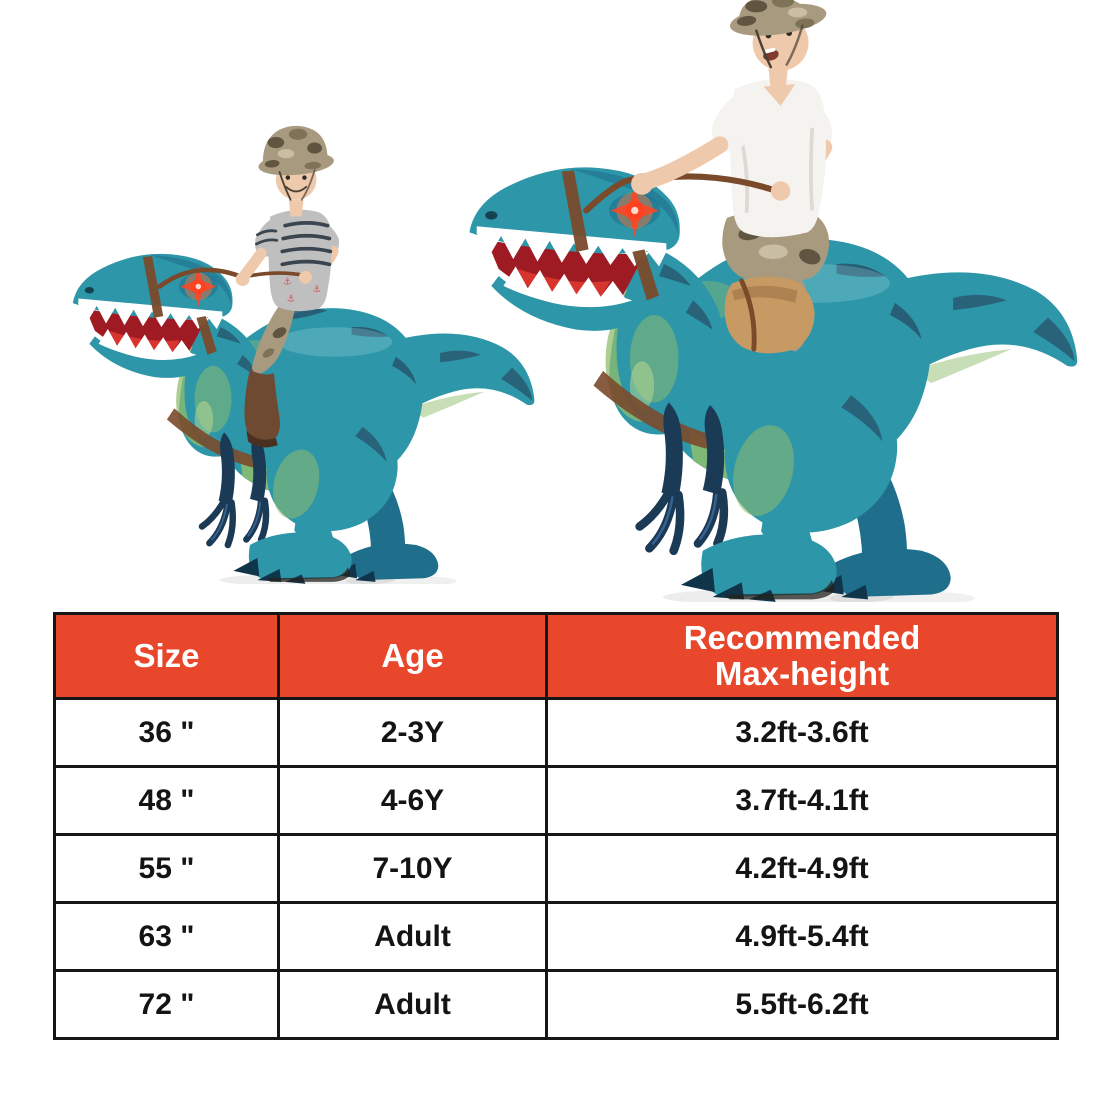  I want to click on size-cell: 48 ", so click(166, 800).